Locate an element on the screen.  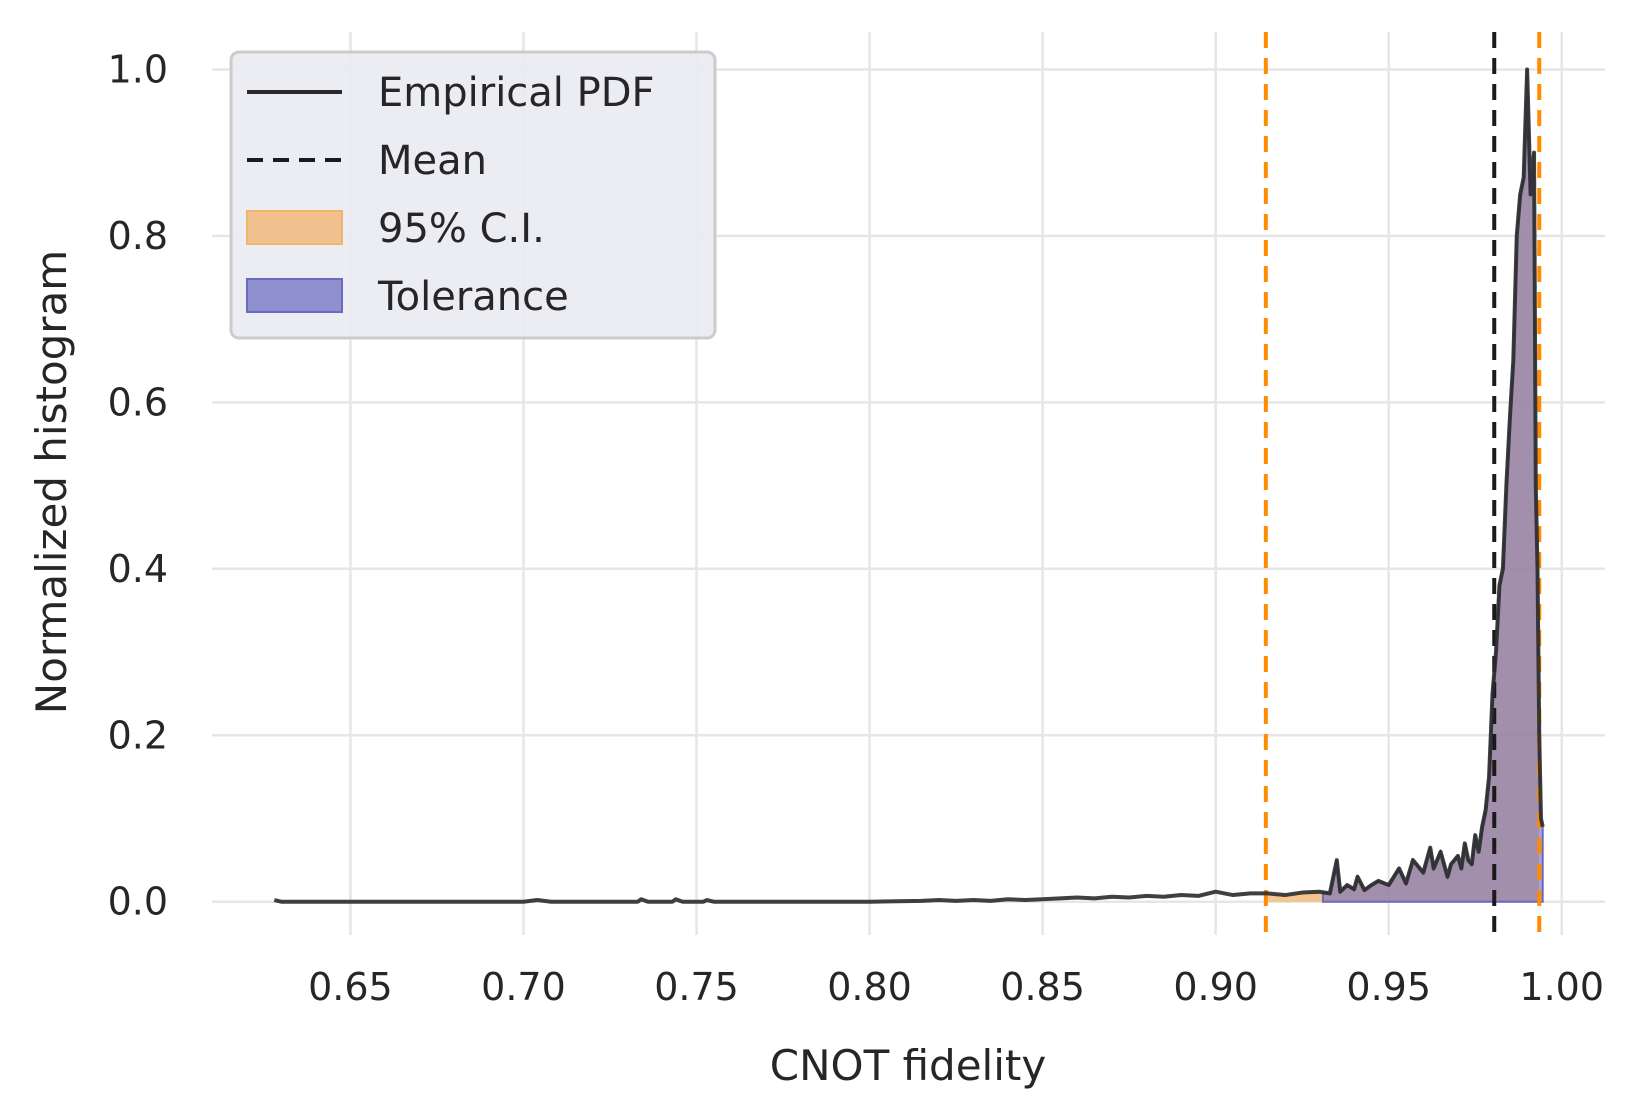
x-tick-label: 0.70 is located at coordinates (523, 987).